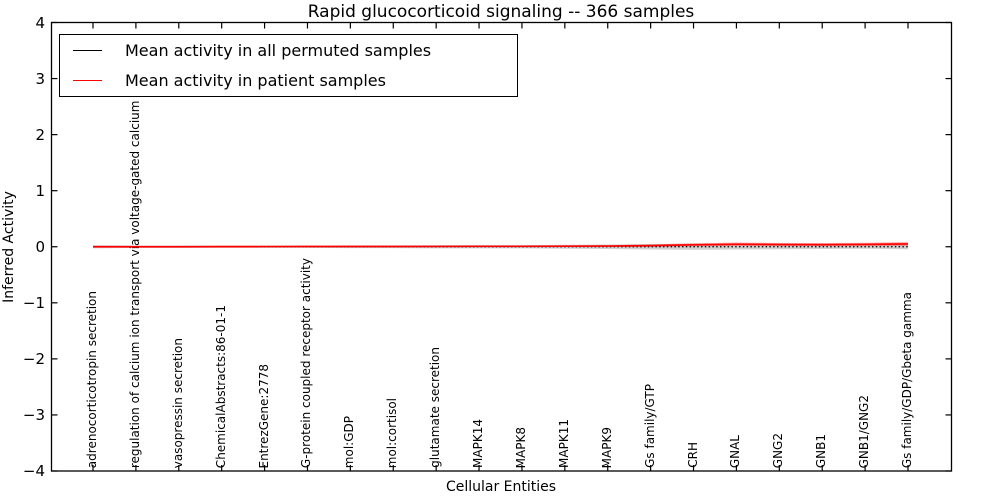 The image size is (1000, 500). I want to click on y-tick-label: 1, so click(40, 190).